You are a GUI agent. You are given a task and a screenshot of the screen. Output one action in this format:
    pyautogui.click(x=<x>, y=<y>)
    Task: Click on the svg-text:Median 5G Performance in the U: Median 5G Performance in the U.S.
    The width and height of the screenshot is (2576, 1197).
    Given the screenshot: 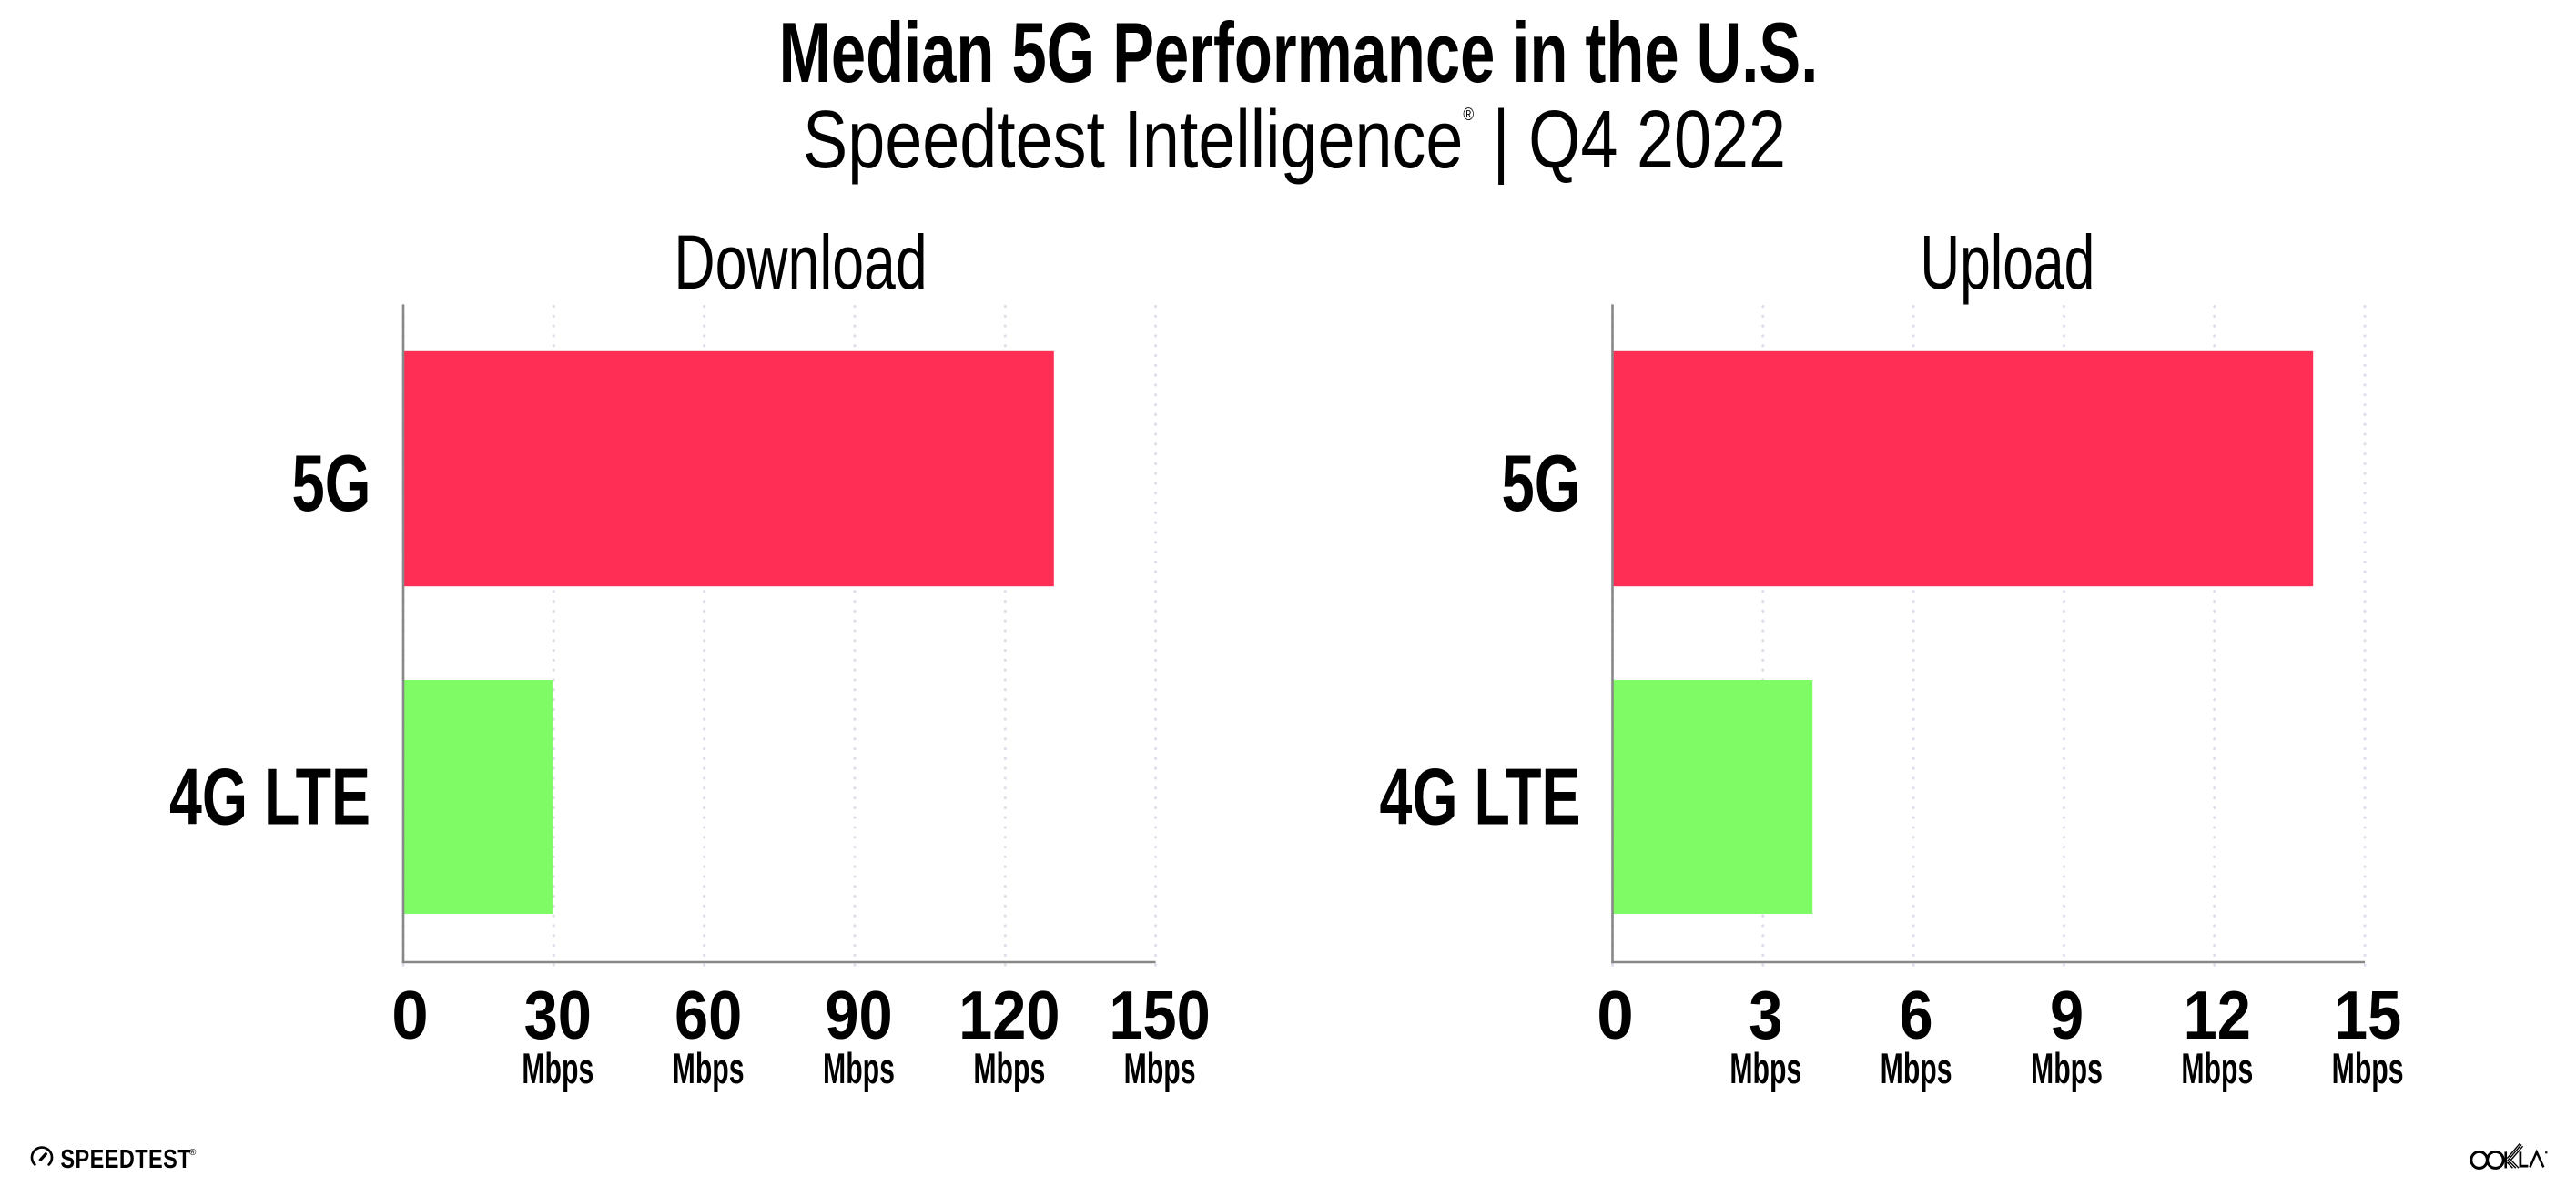 What is the action you would take?
    pyautogui.click(x=1299, y=53)
    